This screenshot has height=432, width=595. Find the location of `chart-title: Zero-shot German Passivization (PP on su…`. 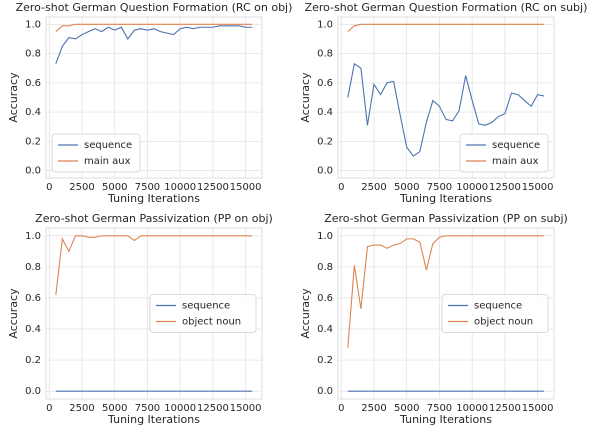

chart-title: Zero-shot German Passivization (PP on su… is located at coordinates (446, 218).